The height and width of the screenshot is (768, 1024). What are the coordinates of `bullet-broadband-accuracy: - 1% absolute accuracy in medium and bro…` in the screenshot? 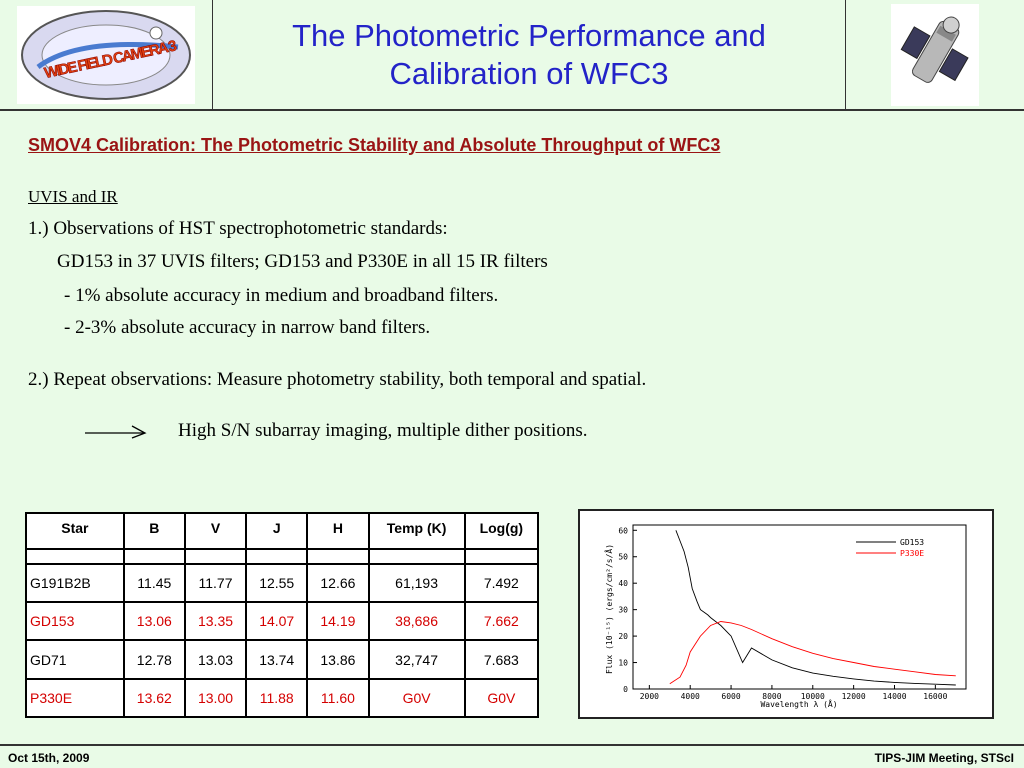 It's located at (281, 295).